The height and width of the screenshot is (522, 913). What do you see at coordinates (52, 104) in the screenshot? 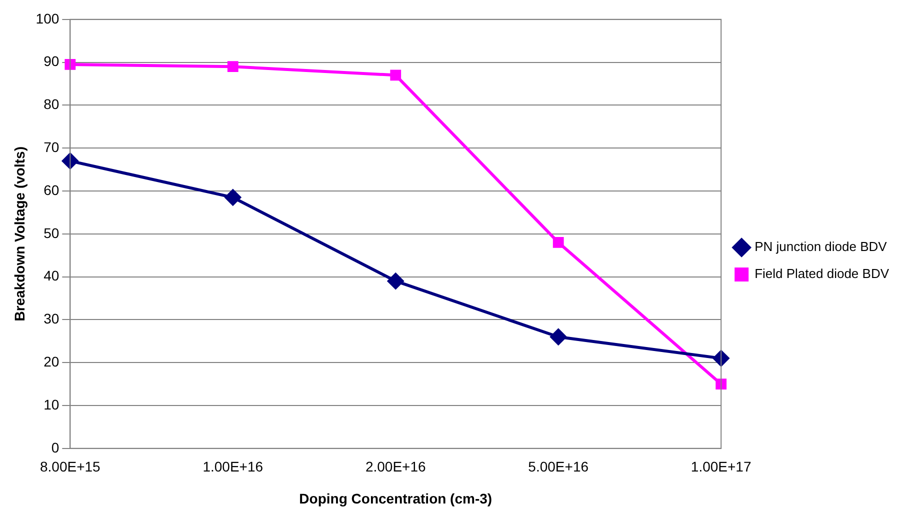
I see `y-tick-label: 80` at bounding box center [52, 104].